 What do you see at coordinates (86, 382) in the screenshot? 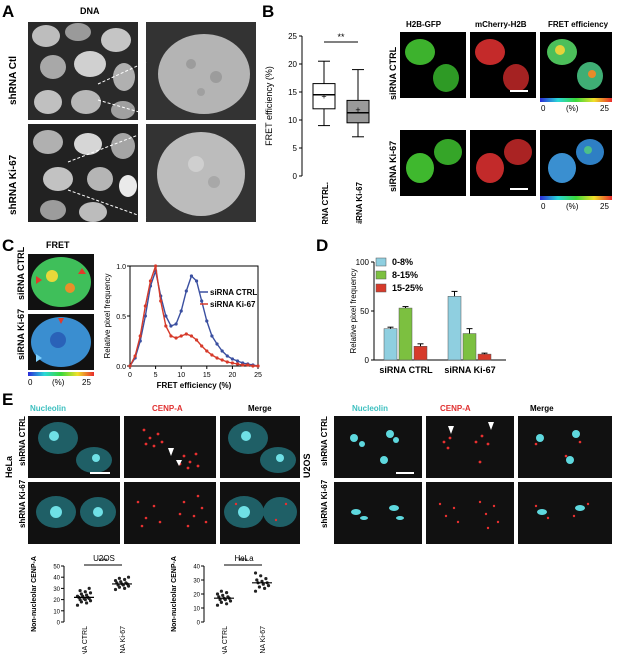
I see `c-scale-max: 25` at bounding box center [86, 382].